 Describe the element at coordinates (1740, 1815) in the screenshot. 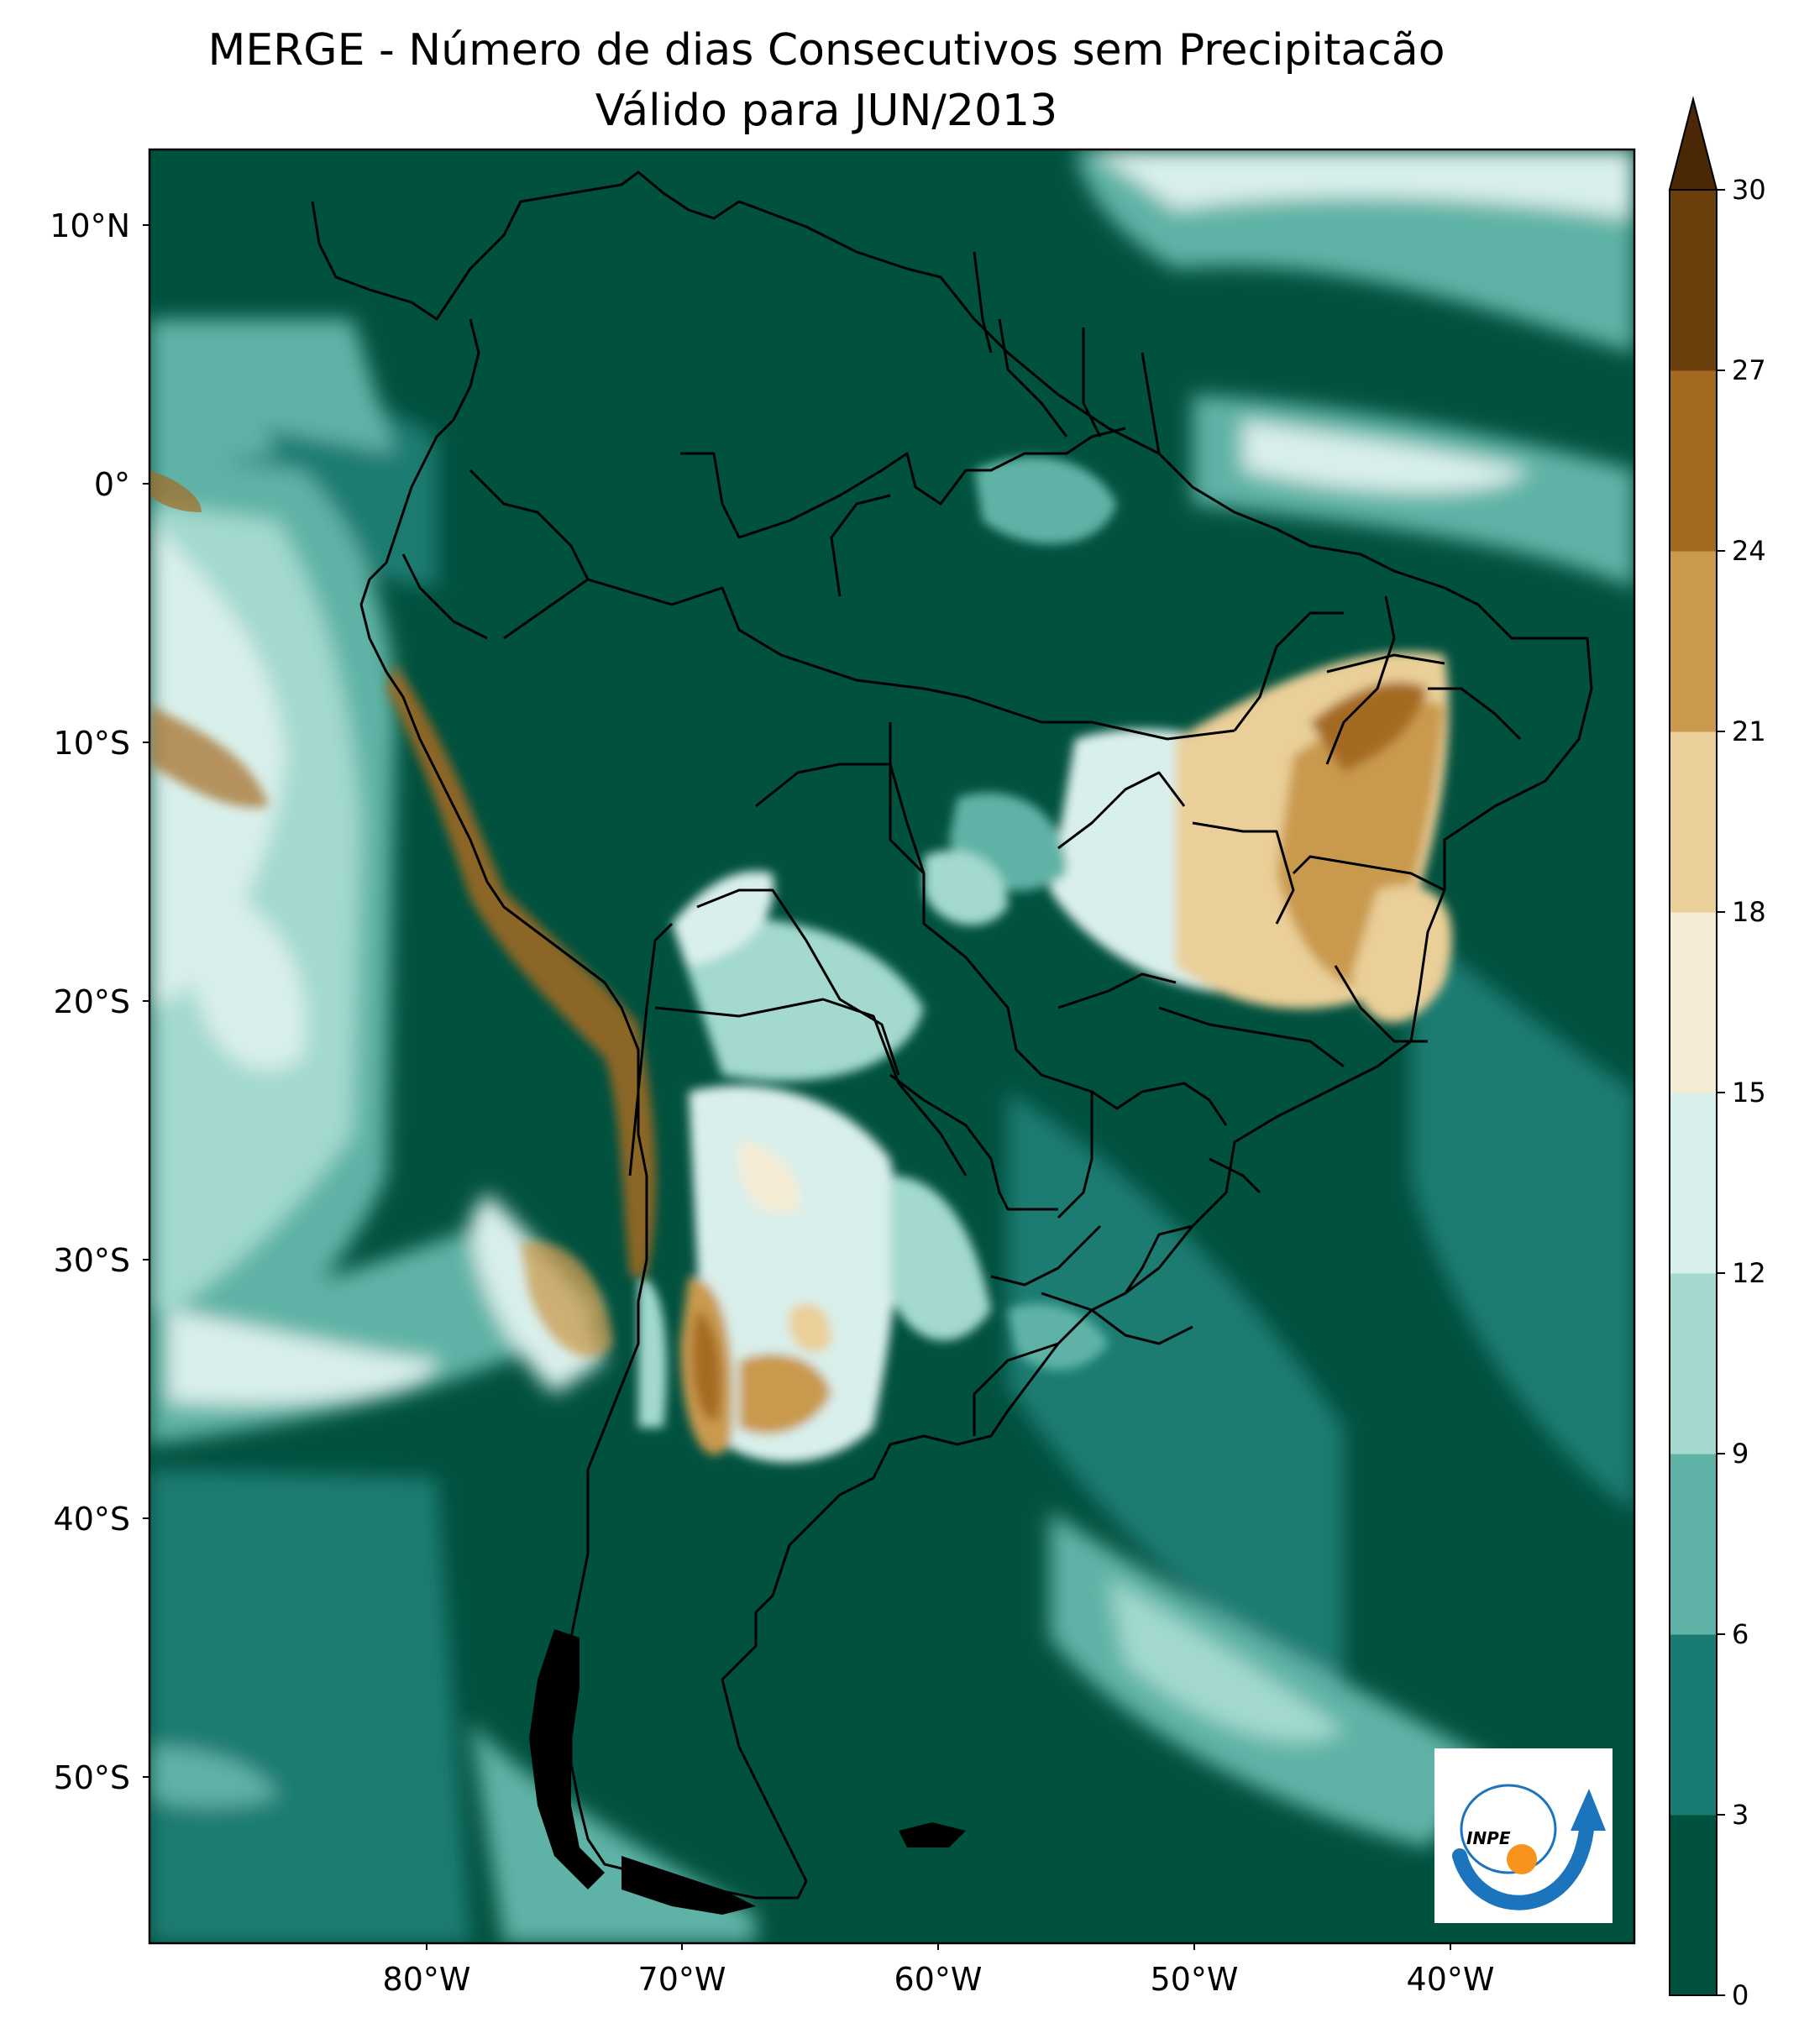

I see `colorbar-tick-label: 3` at that location.